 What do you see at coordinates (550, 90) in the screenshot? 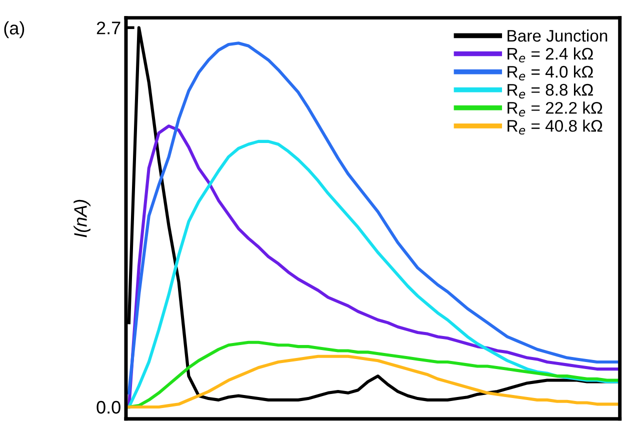
I see `legend-label: R$_{e}$ = 8.8 kΩ` at bounding box center [550, 90].